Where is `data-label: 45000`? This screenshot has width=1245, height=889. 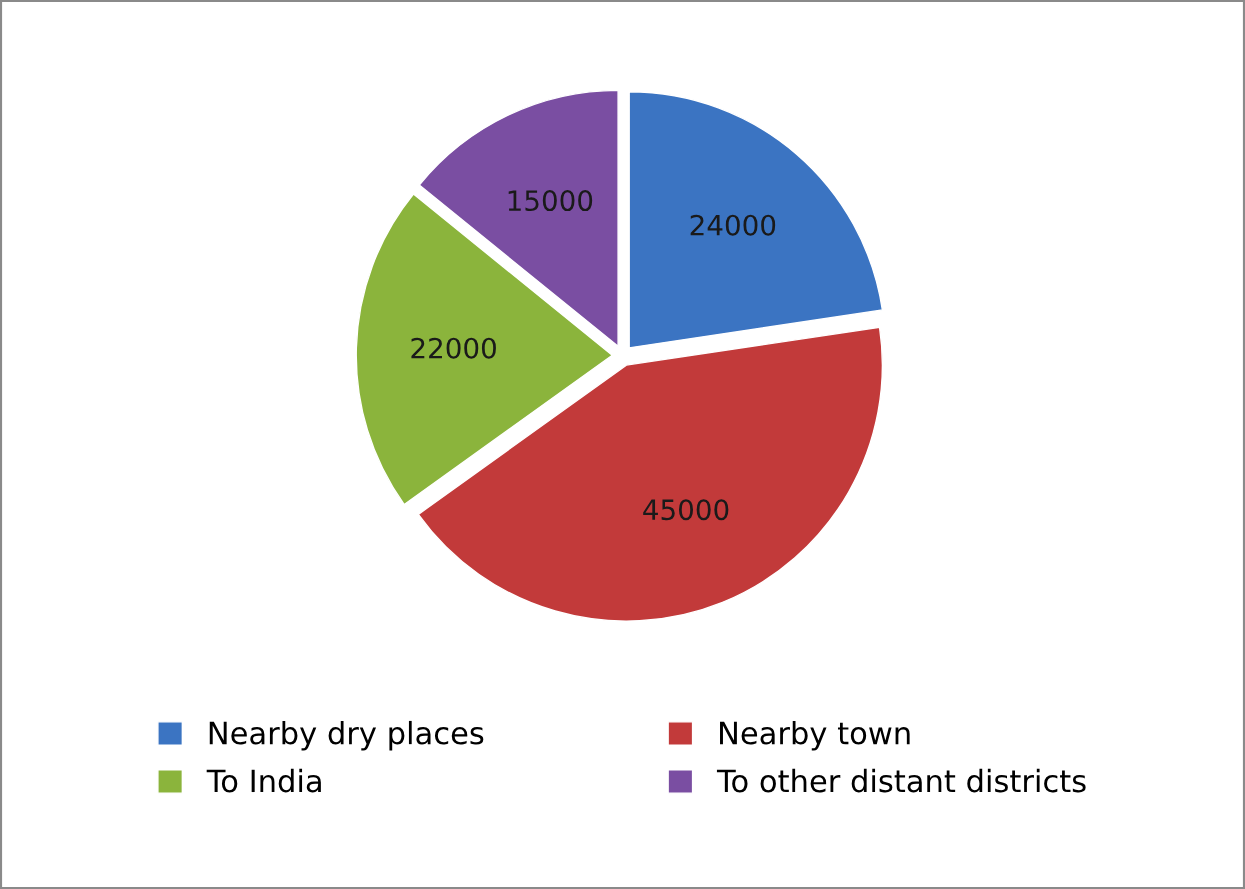
data-label: 45000 is located at coordinates (686, 510).